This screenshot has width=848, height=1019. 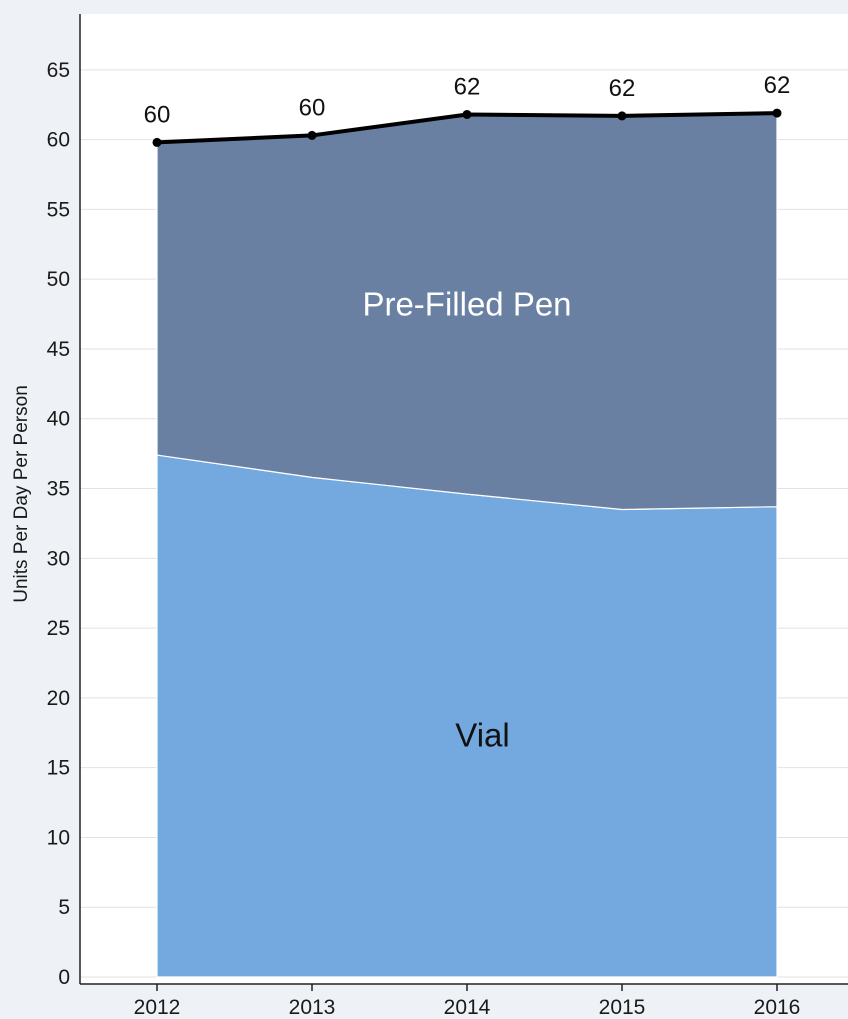 What do you see at coordinates (157, 1007) in the screenshot?
I see `x-tick-label: 2012` at bounding box center [157, 1007].